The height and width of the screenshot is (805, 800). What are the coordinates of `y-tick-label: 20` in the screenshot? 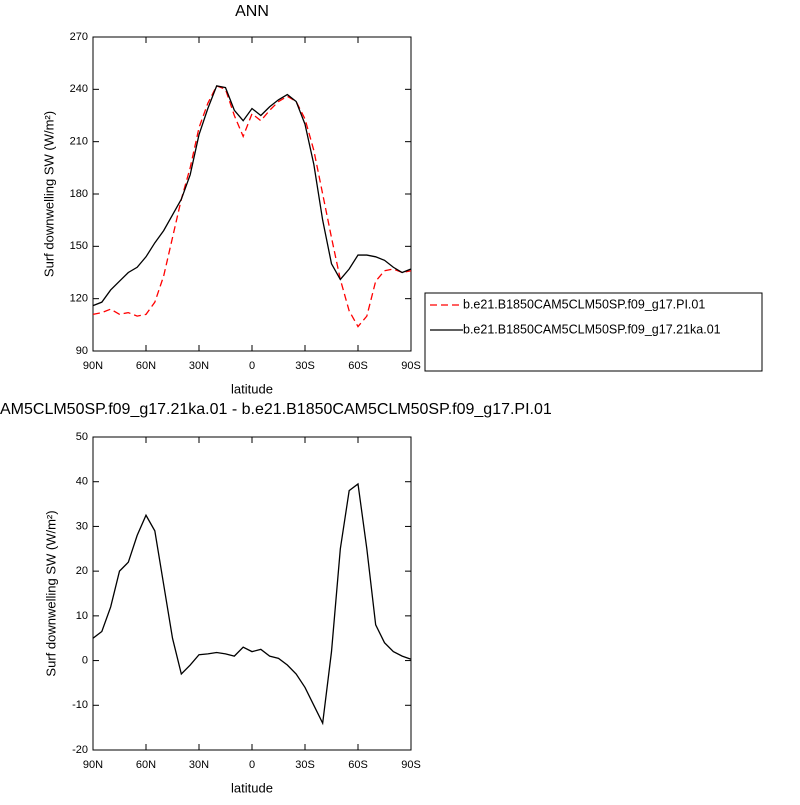 It's located at (82, 571).